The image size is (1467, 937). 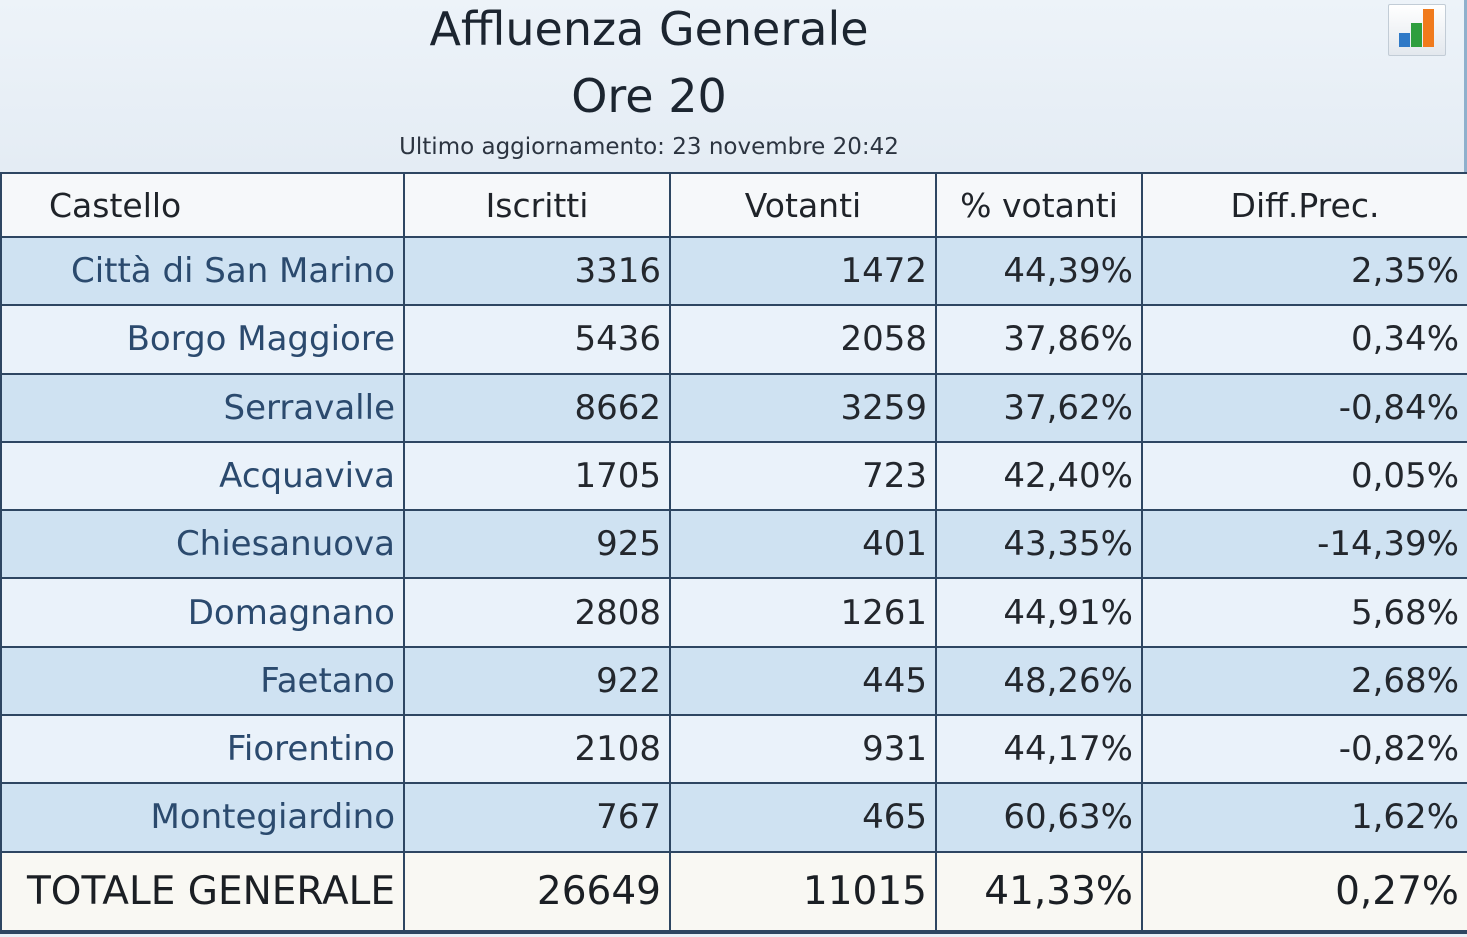 I want to click on votanti-cell: 931, so click(x=803, y=749).